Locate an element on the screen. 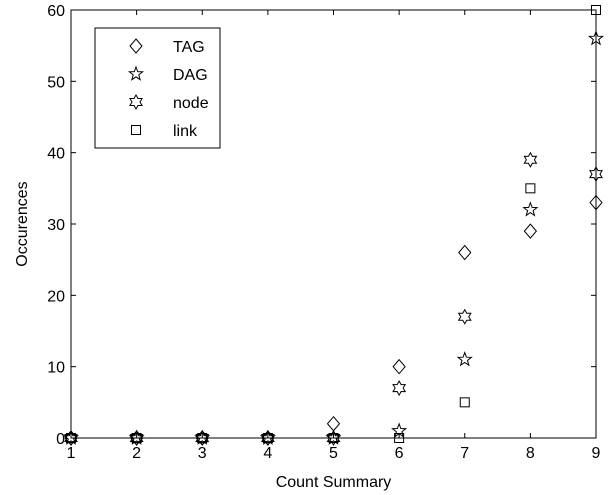 This screenshot has height=495, width=608. y-tick-label: 10 is located at coordinates (56, 368).